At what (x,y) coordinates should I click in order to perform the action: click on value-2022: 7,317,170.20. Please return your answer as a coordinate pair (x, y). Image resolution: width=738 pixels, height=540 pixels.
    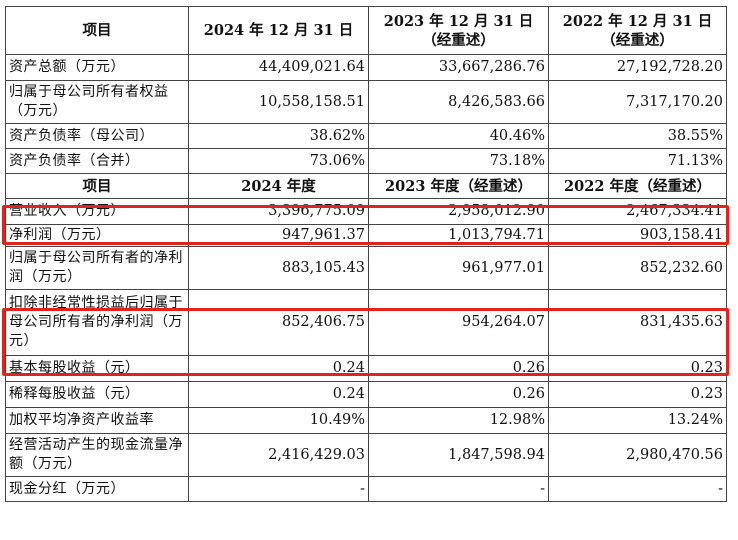
    Looking at the image, I should click on (637, 102).